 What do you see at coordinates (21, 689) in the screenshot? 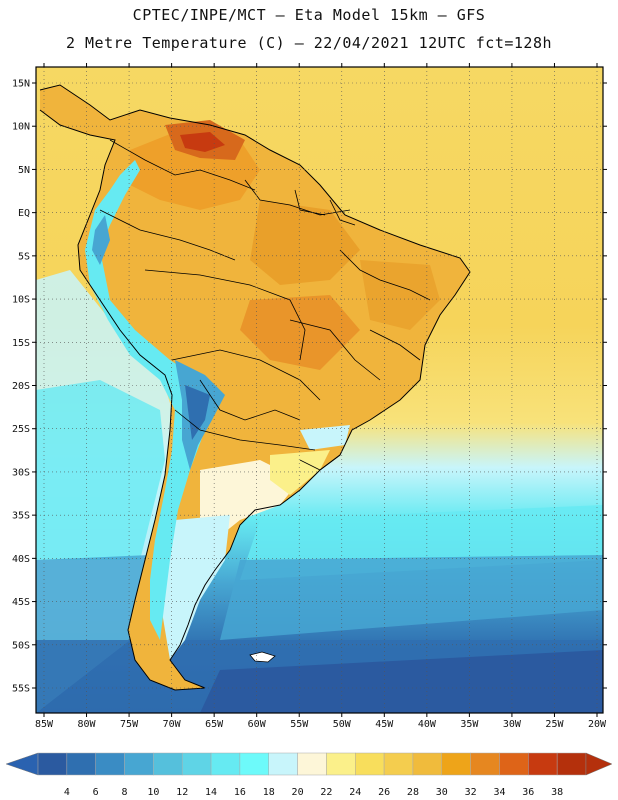
I see `lat-label: 55S` at bounding box center [21, 689].